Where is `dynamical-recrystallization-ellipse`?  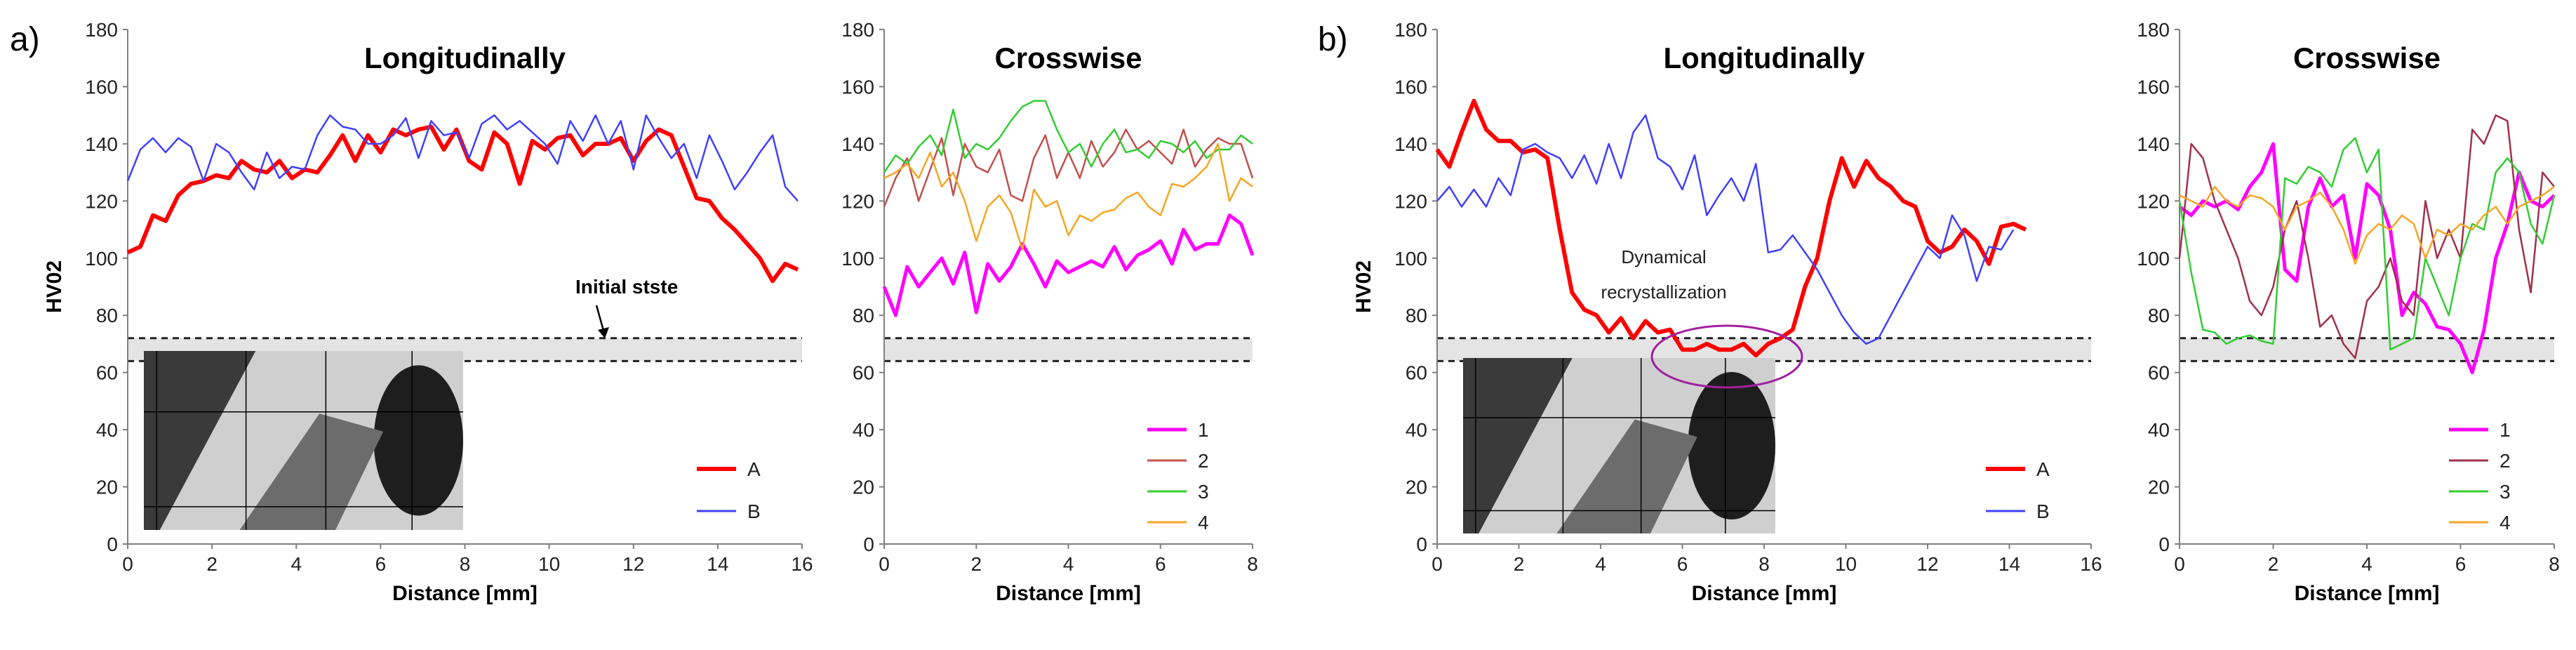 dynamical-recrystallization-ellipse is located at coordinates (1726, 356).